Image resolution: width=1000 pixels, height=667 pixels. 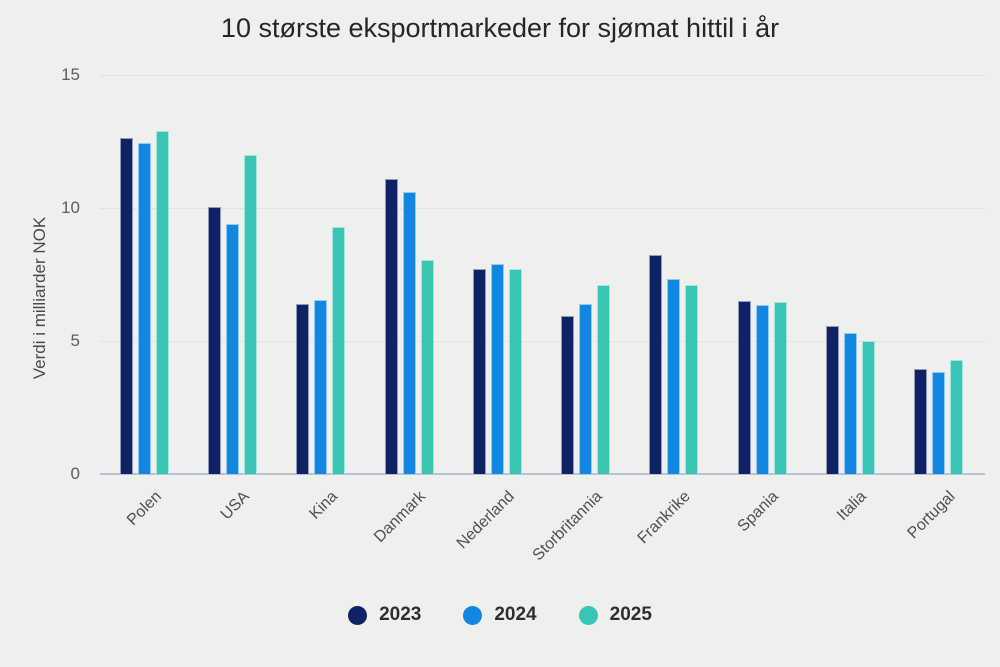 I want to click on x-label-italia: Italia, so click(x=852, y=506).